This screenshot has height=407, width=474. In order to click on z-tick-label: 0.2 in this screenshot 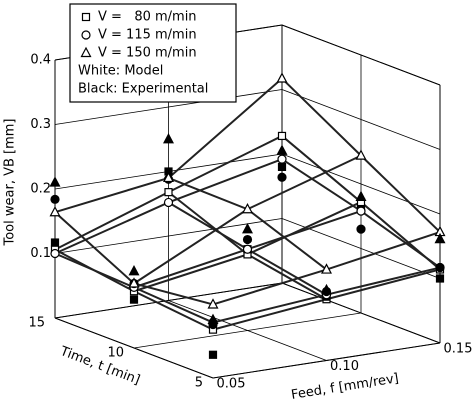, I will do `click(40, 189)`.